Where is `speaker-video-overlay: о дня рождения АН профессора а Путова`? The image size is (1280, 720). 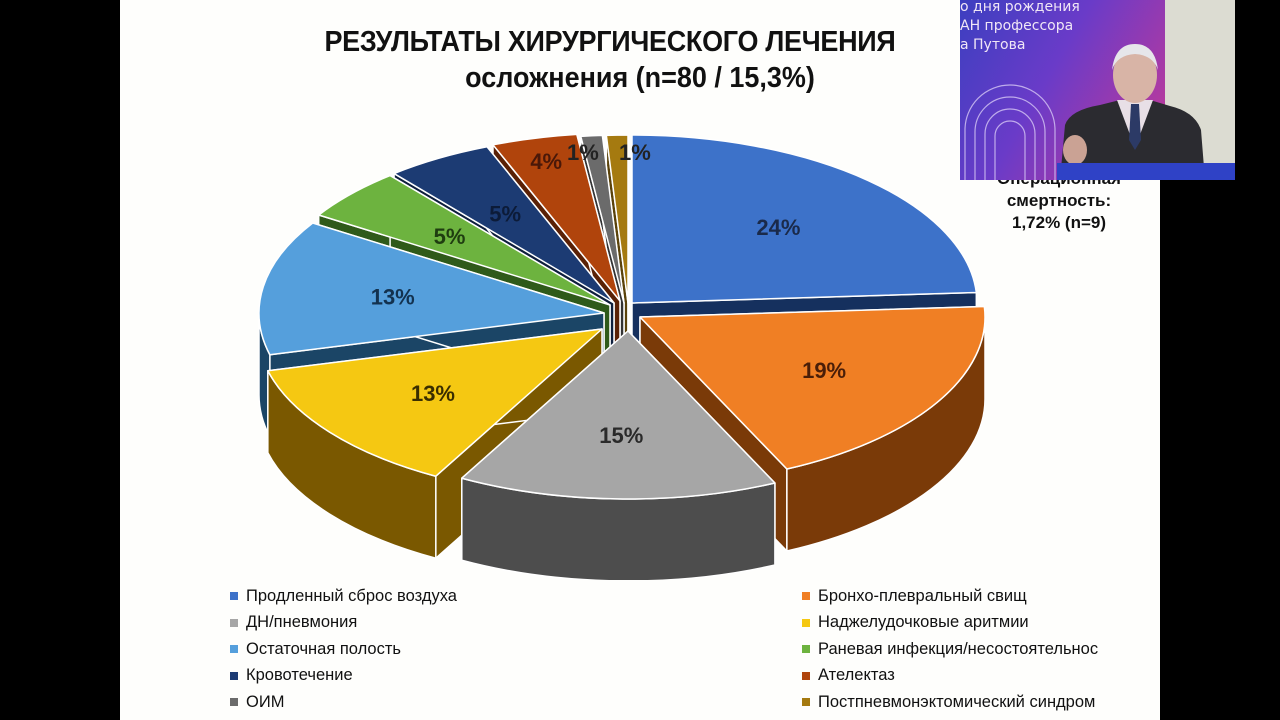 speaker-video-overlay: о дня рождения АН профессора а Путова is located at coordinates (1097, 90).